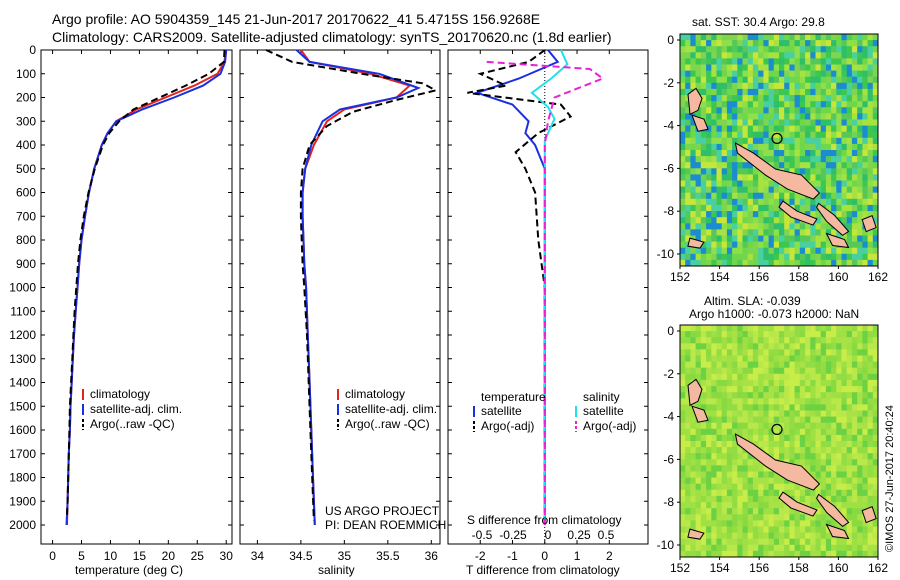 The width and height of the screenshot is (900, 580). I want to click on temperature-profile-xtick-label: 5, so click(81, 556).